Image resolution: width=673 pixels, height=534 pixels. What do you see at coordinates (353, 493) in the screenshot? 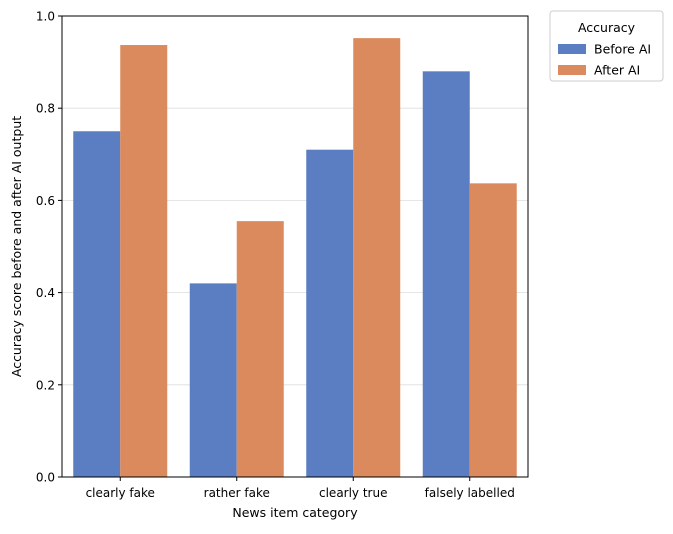
I see `x-tick-label: clearly true` at bounding box center [353, 493].